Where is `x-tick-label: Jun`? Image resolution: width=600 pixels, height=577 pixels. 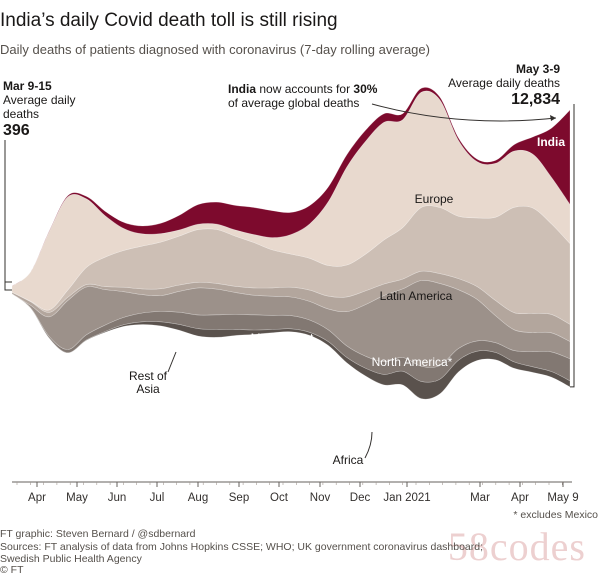
x-tick-label: Jun is located at coordinates (117, 498).